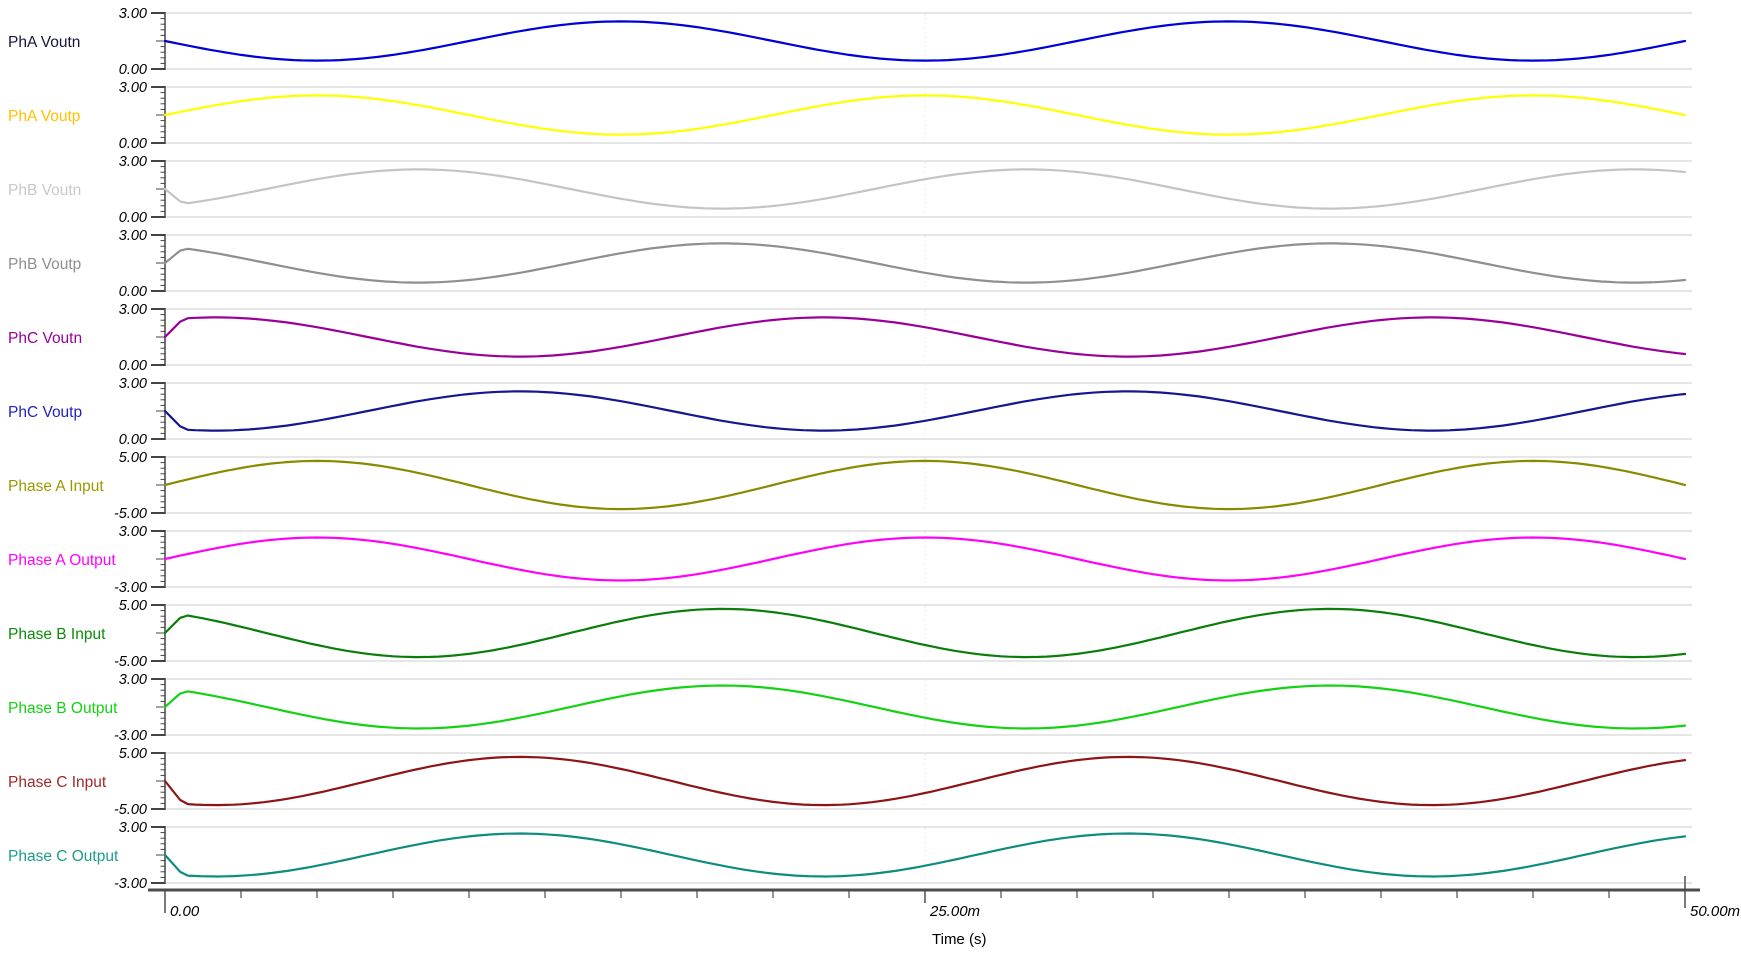 The width and height of the screenshot is (1741, 962). What do you see at coordinates (63, 708) in the screenshot?
I see `label-phase-b-output: Phase B Output` at bounding box center [63, 708].